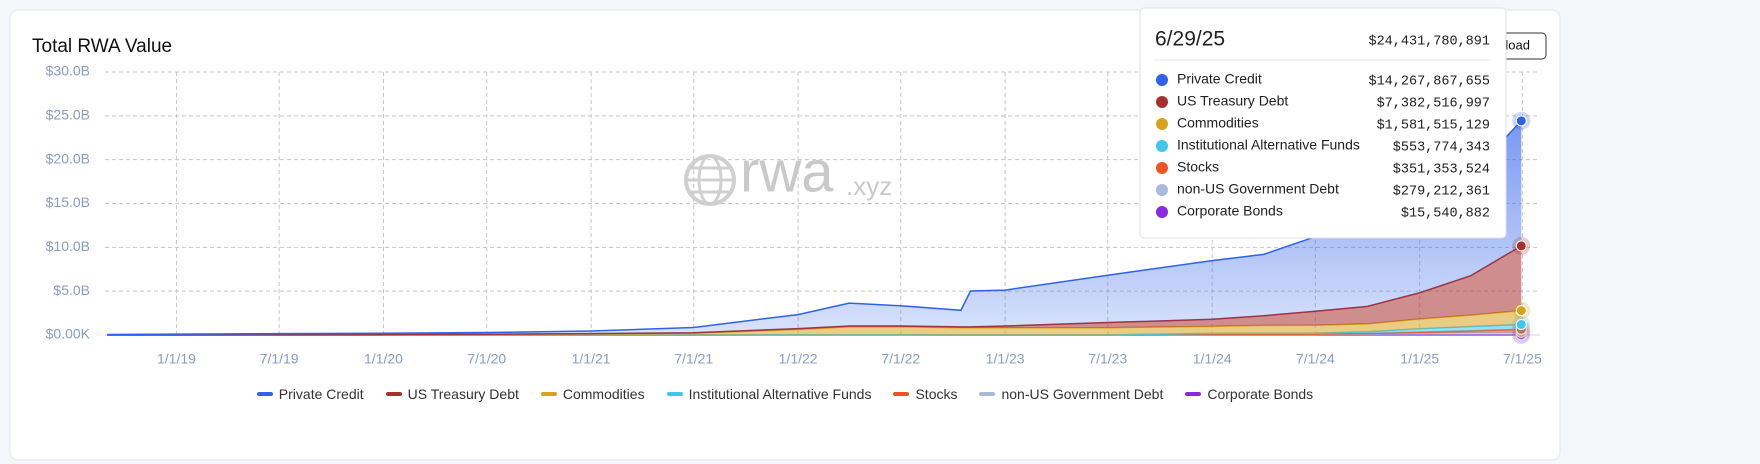 This screenshot has height=464, width=1760. What do you see at coordinates (1522, 359) in the screenshot?
I see `x-tick-label: 7/1/25` at bounding box center [1522, 359].